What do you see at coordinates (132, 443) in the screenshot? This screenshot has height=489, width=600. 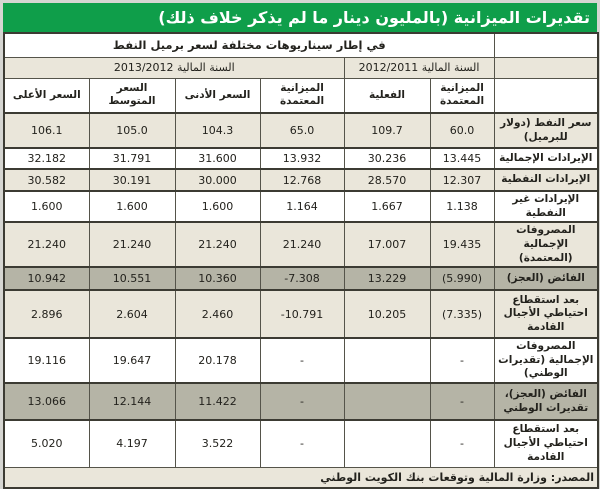 I see `data-cell: 4.197` at bounding box center [132, 443].